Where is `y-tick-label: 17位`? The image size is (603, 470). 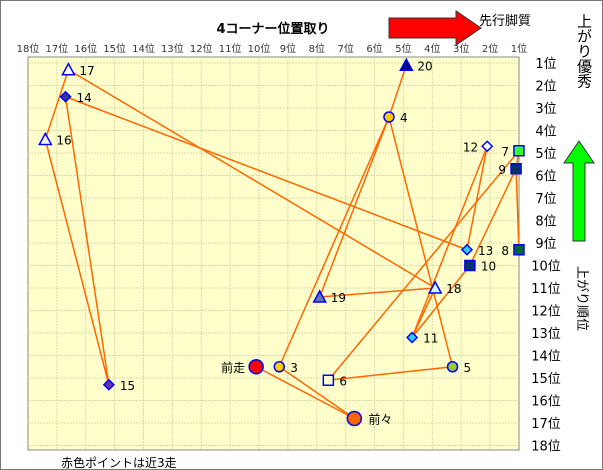
y-tick-label: 17位 is located at coordinates (546, 424).